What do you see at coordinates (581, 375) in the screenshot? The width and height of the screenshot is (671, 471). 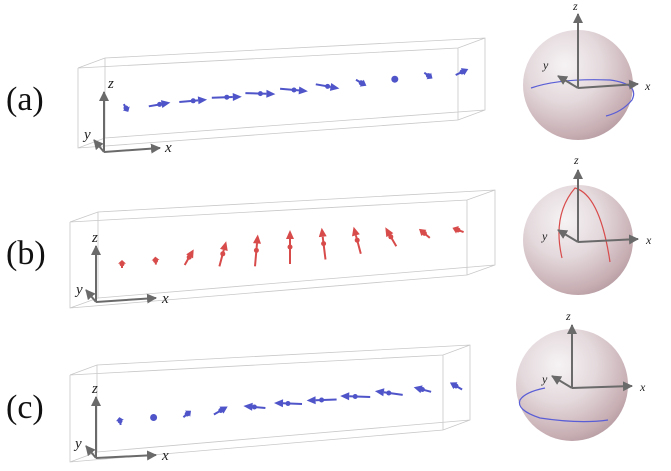 I see `bloch-sphere-c: z x y` at bounding box center [581, 375].